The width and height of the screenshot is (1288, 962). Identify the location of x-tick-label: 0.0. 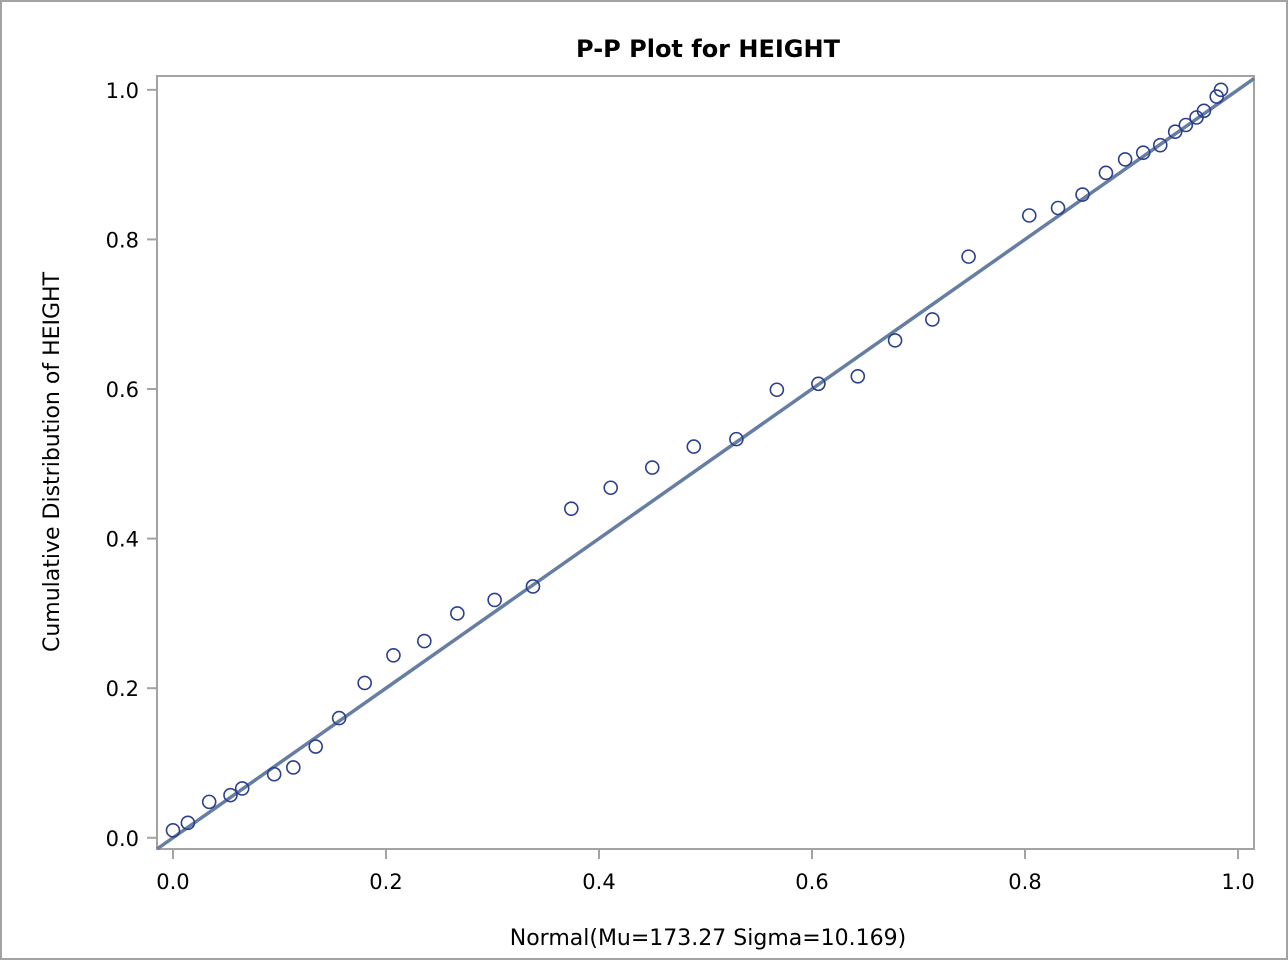
(172, 882).